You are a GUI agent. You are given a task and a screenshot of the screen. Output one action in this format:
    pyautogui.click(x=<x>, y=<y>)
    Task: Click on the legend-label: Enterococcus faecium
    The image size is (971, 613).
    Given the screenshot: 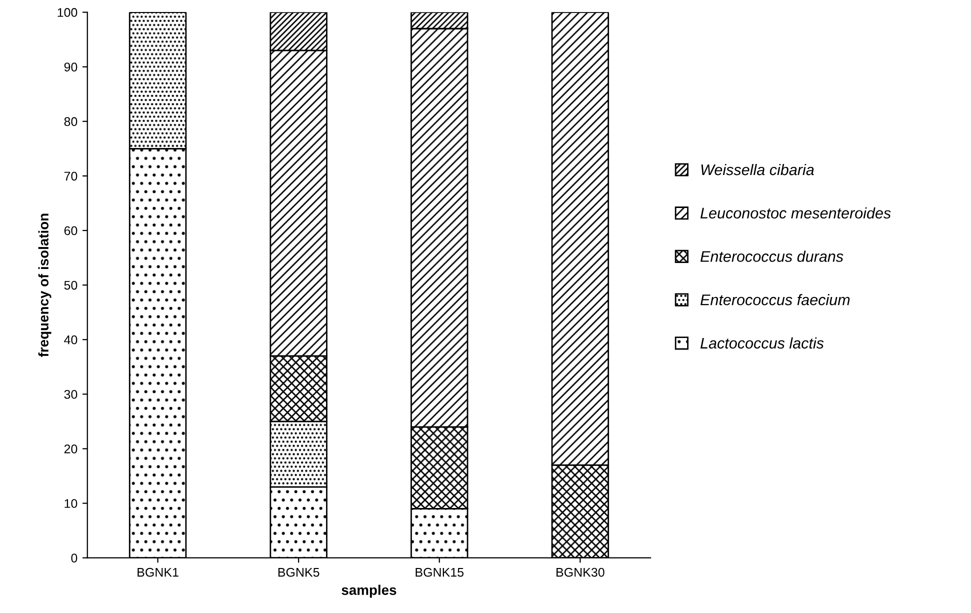 What is the action you would take?
    pyautogui.click(x=775, y=300)
    